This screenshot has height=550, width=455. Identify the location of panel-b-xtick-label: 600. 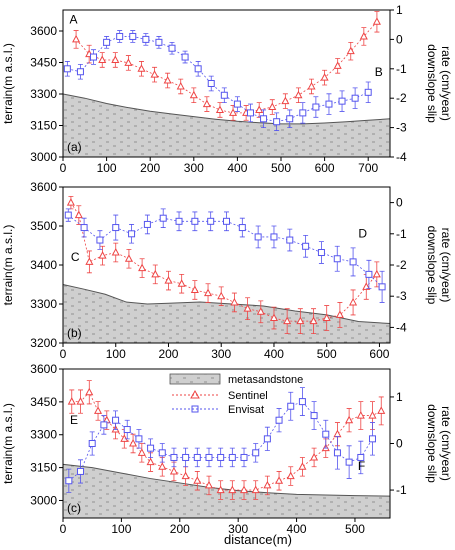
(379, 354).